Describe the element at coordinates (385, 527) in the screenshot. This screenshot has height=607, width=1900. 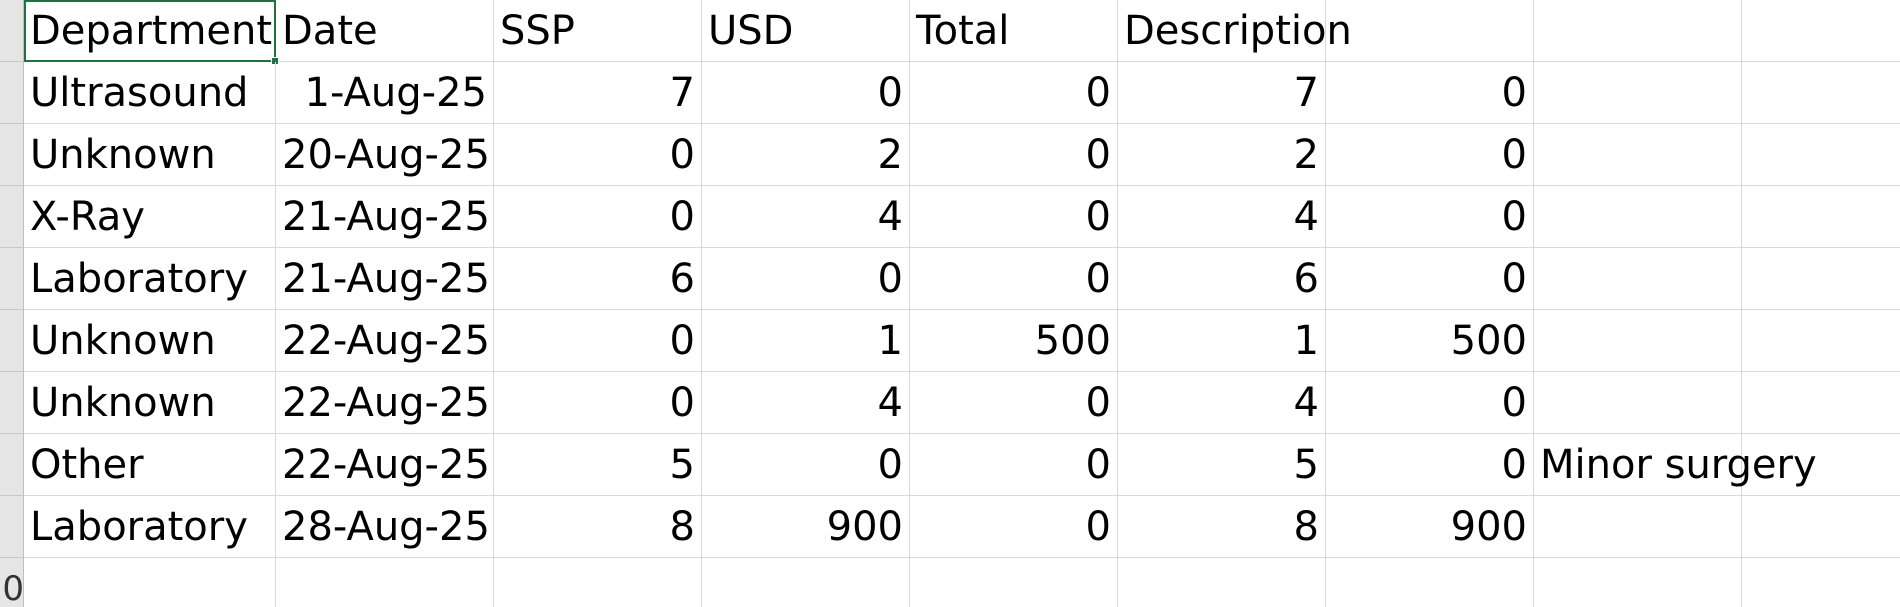
I see `table-cell: 28-Aug-25` at that location.